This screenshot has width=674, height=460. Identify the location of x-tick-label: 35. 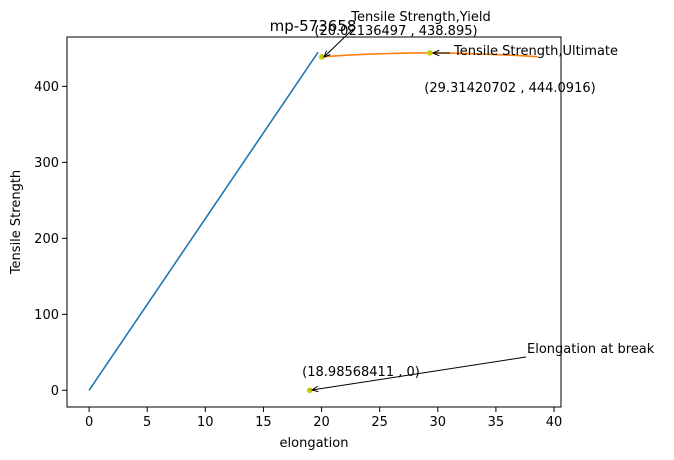
(496, 422).